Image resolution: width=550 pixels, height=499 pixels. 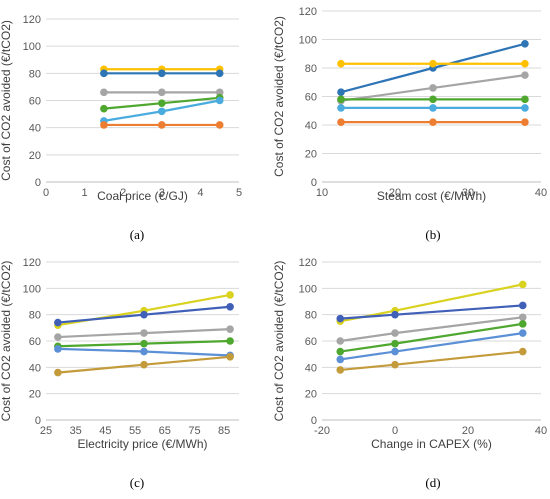 I want to click on x-tick-label: 1, so click(x=85, y=193).